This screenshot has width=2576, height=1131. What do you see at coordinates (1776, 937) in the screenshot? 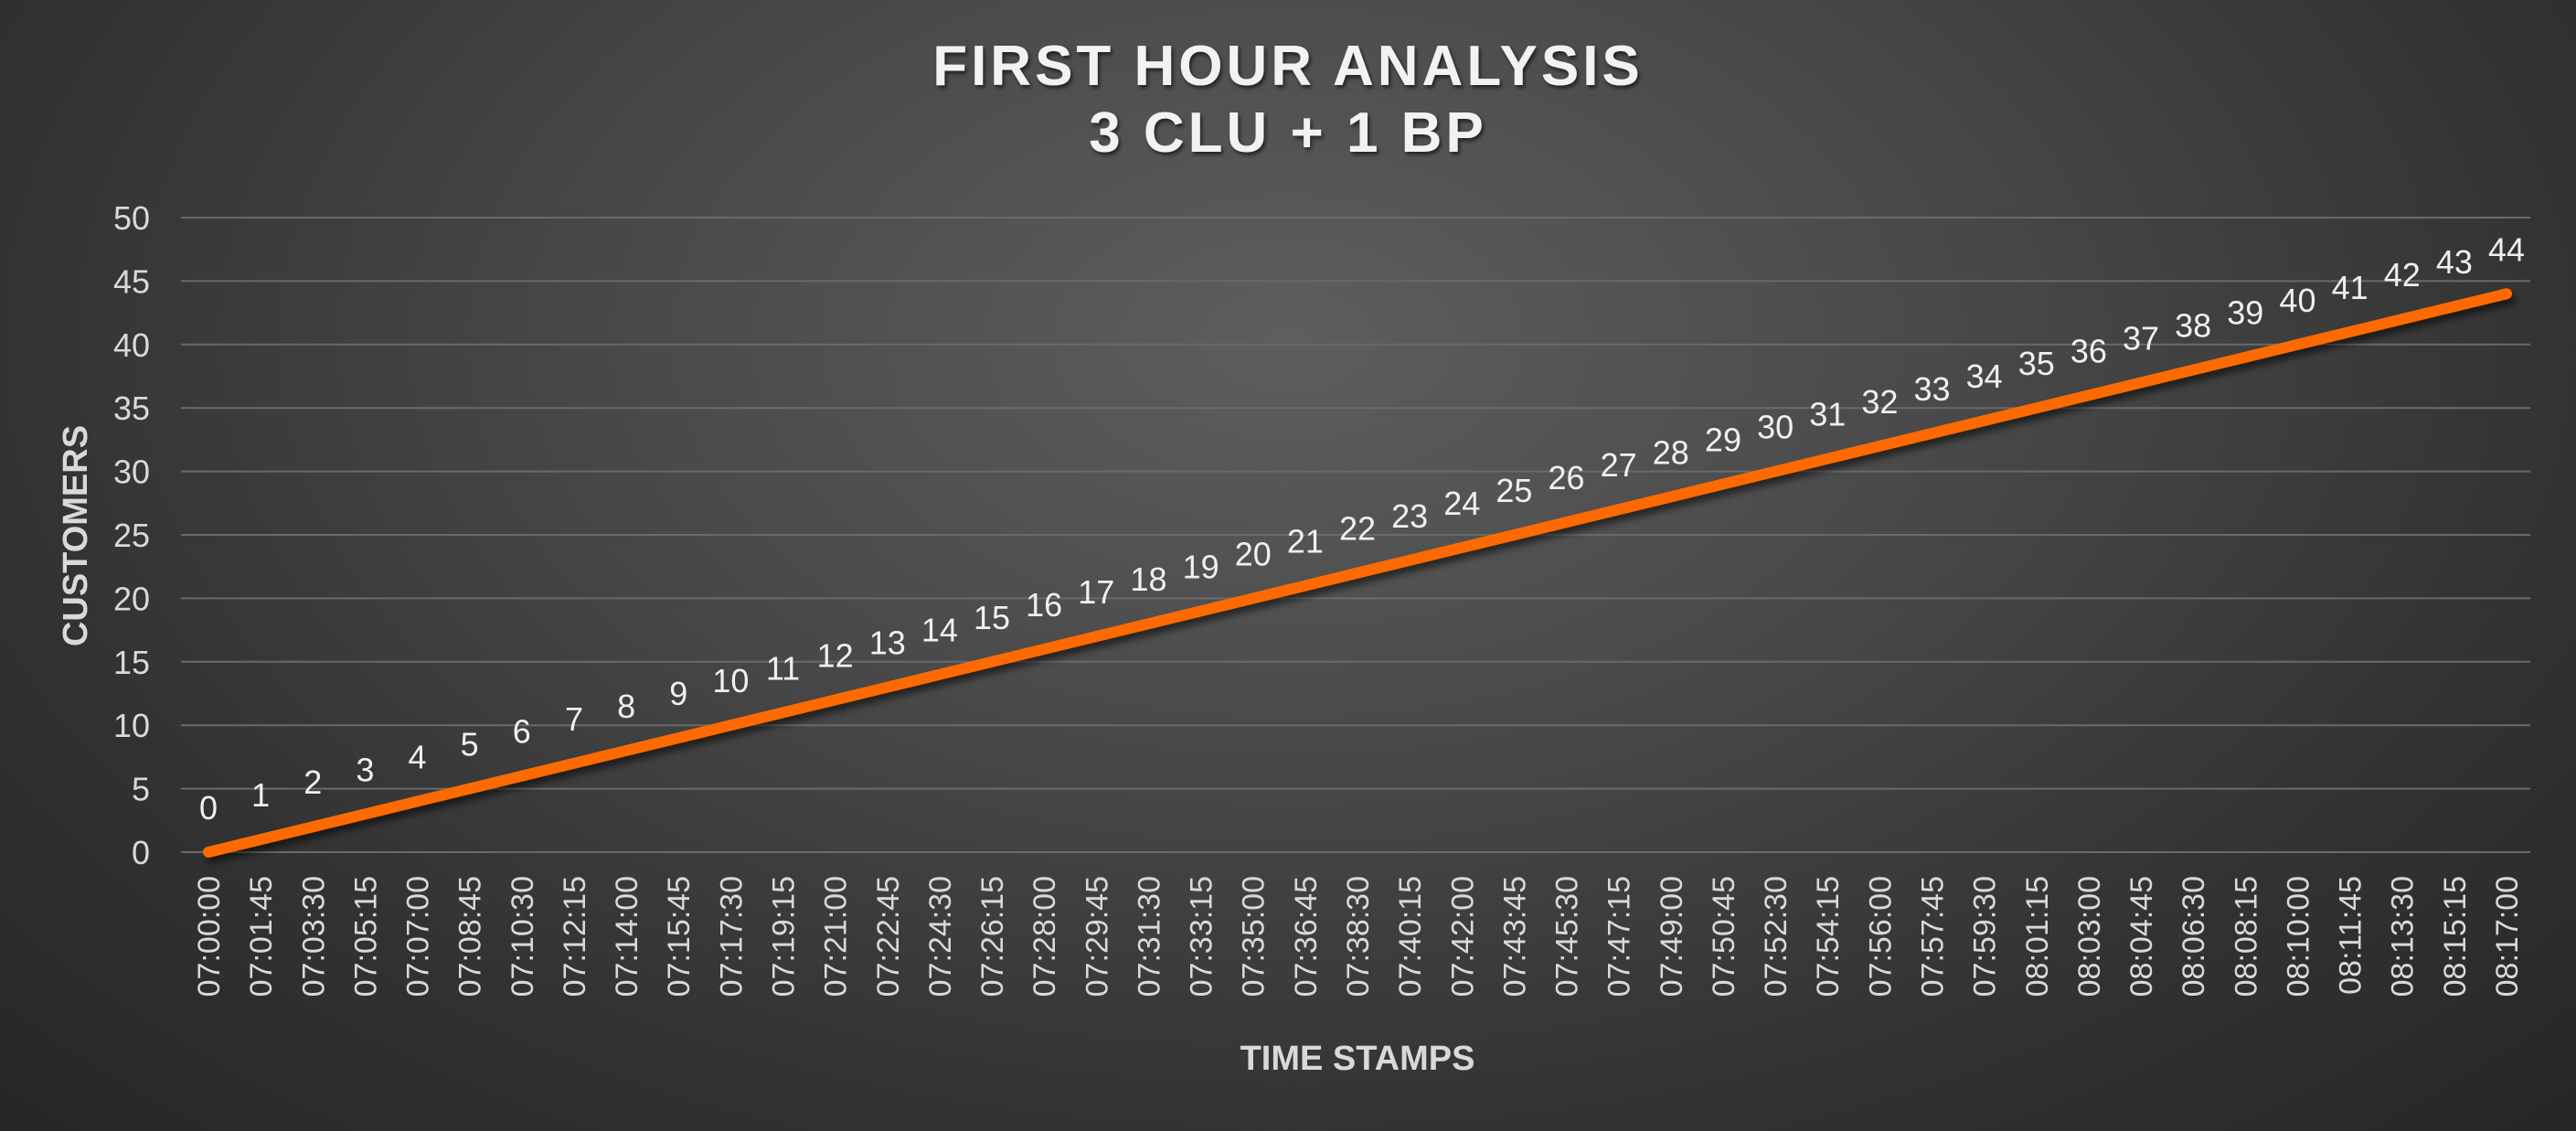
I see `x-tick-label: 07:52:30` at bounding box center [1776, 937].